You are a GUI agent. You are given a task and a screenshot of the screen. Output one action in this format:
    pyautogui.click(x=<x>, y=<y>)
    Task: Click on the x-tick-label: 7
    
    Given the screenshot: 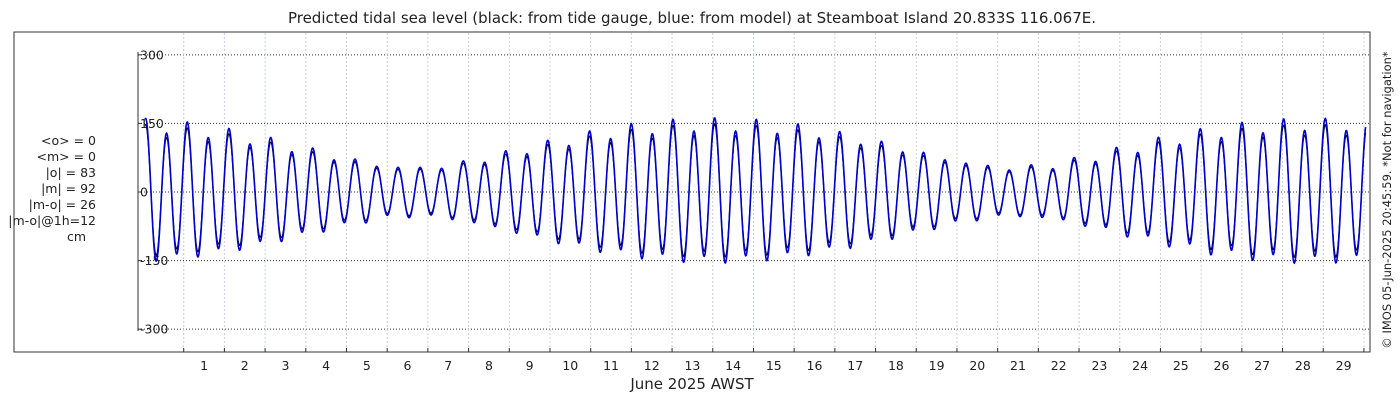 What is the action you would take?
    pyautogui.click(x=448, y=365)
    